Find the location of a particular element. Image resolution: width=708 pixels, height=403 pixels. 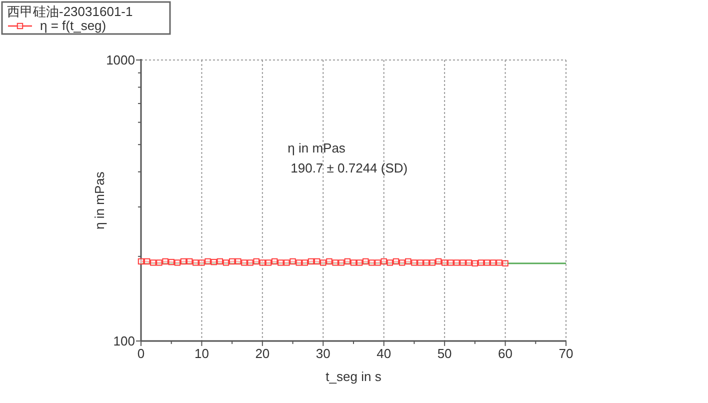

x-tick-label: 20 is located at coordinates (262, 353).